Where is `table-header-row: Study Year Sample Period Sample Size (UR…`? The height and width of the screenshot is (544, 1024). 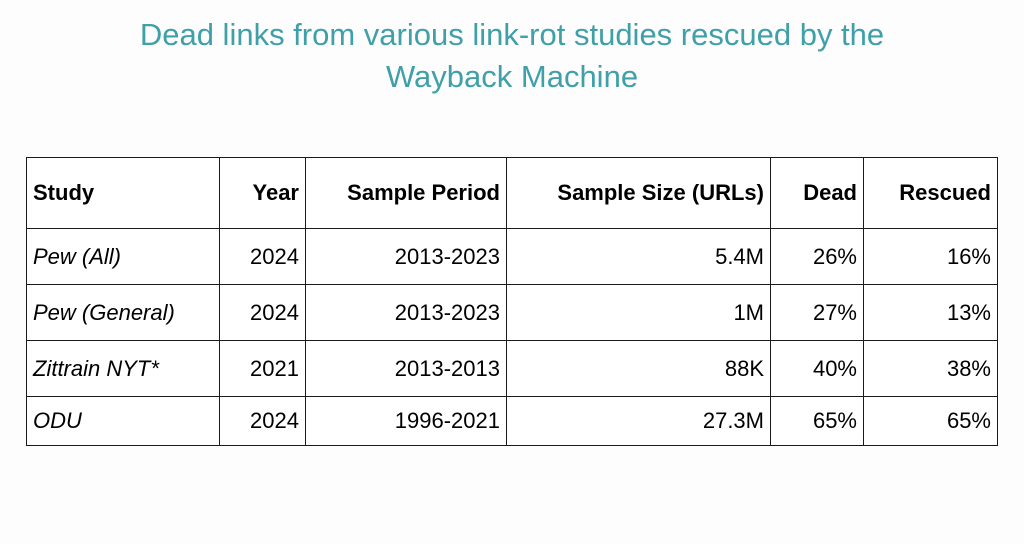
table-header-row: Study Year Sample Period Sample Size (UR… is located at coordinates (512, 193).